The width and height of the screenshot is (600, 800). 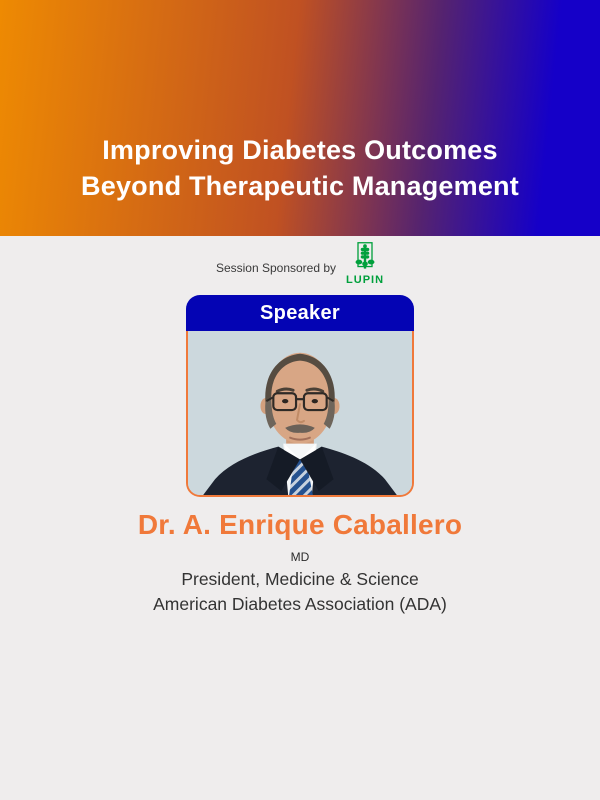 What do you see at coordinates (300, 150) in the screenshot?
I see `event-title-line1: Improving Diabetes Outcomes` at bounding box center [300, 150].